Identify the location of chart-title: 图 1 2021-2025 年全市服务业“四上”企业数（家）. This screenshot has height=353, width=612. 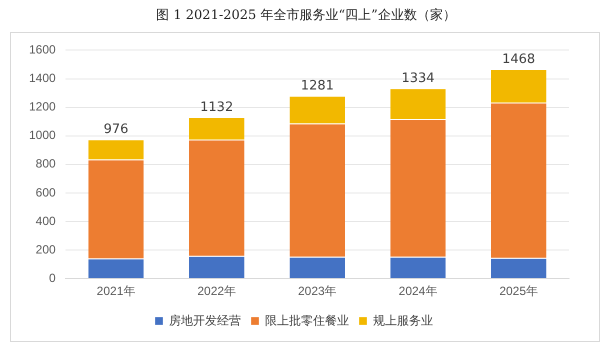
(306, 15).